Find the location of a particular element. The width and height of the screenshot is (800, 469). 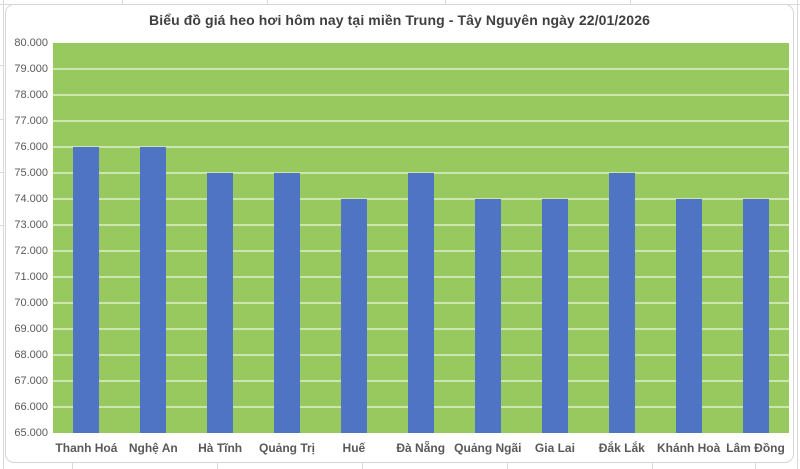

x-category-label: Nghệ An is located at coordinates (153, 448).